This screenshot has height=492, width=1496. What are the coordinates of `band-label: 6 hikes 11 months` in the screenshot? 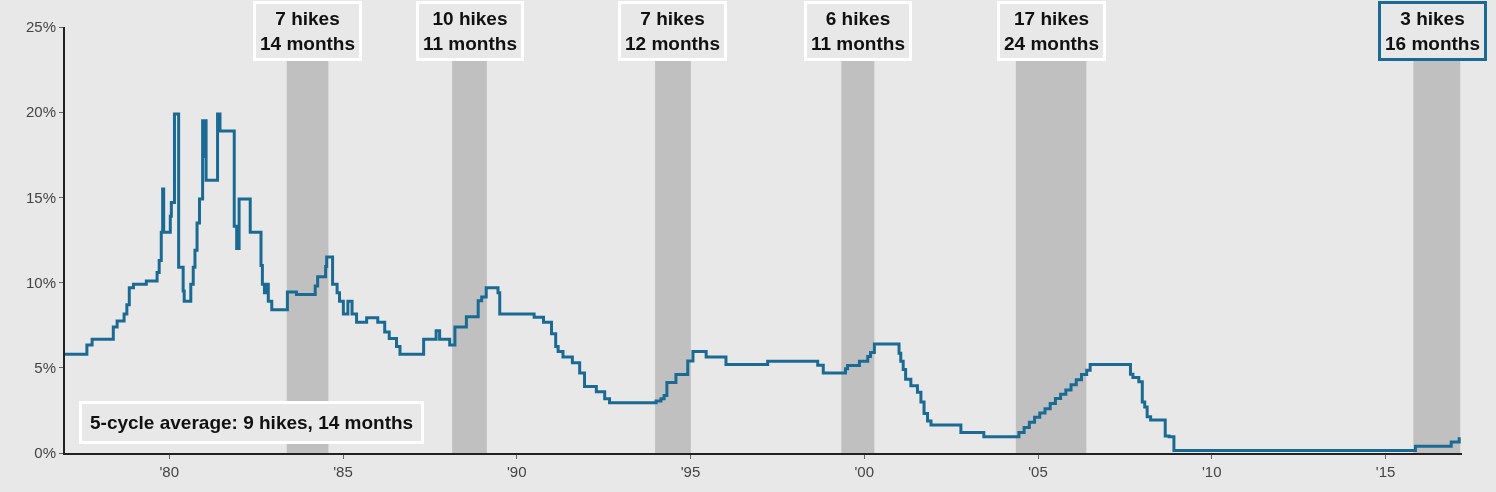 It's located at (858, 31).